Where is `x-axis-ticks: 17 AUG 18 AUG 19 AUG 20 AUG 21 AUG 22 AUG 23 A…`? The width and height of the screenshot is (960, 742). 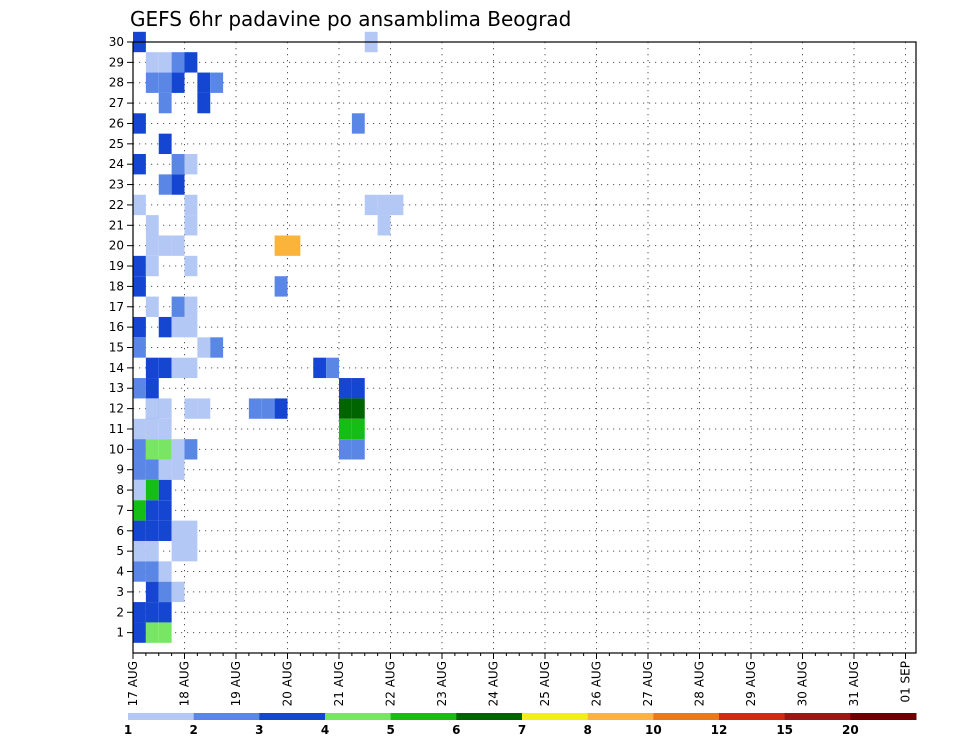
x-axis-ticks: 17 AUG 18 AUG 19 AUG 20 AUG 21 AUG 22 AUG 23 A… is located at coordinates (519, 679).